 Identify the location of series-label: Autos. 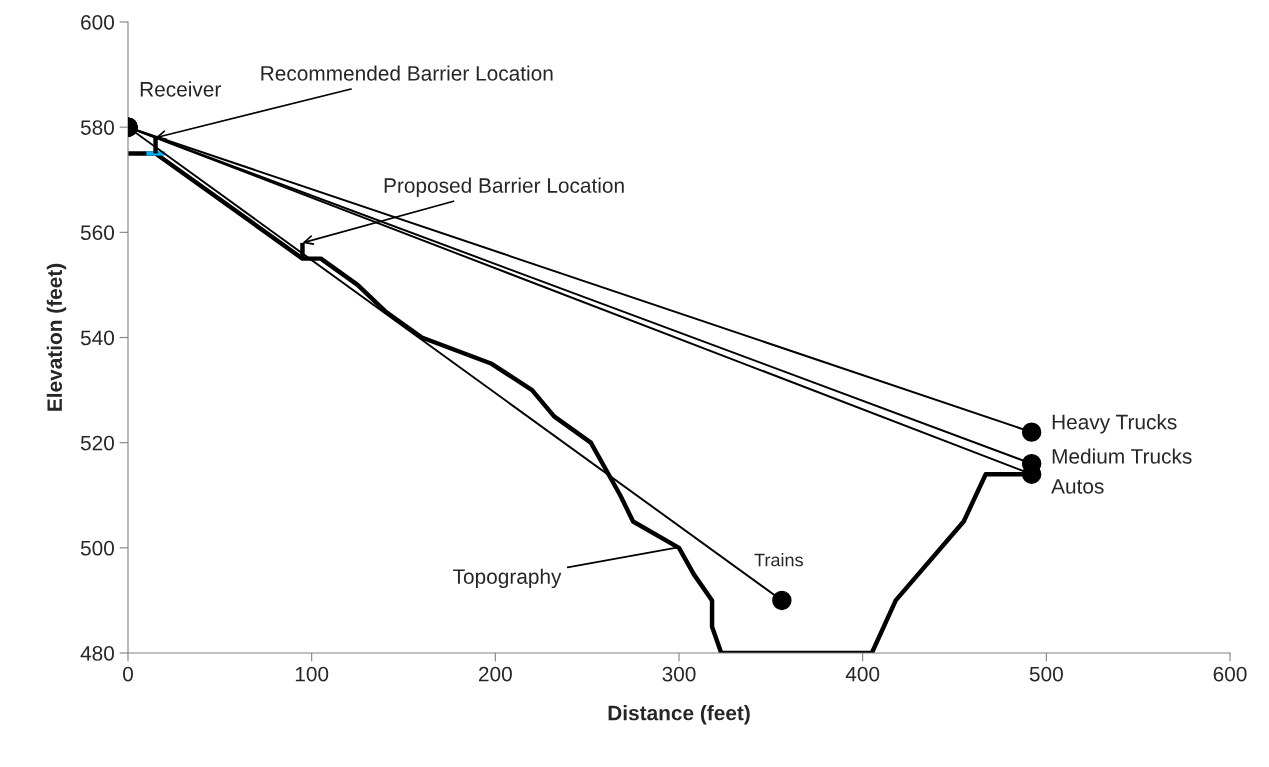
(1077, 486).